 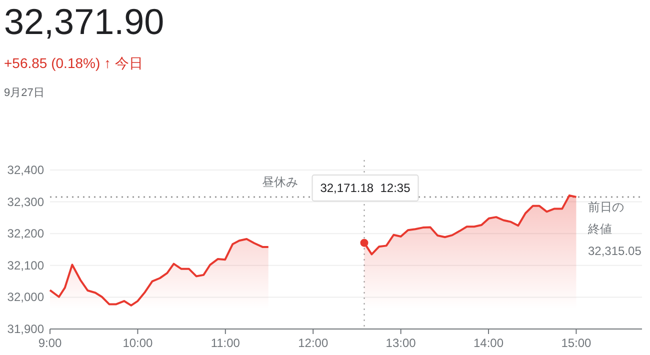 What do you see at coordinates (25, 297) in the screenshot?
I see `y-tick-label: 32,000` at bounding box center [25, 297].